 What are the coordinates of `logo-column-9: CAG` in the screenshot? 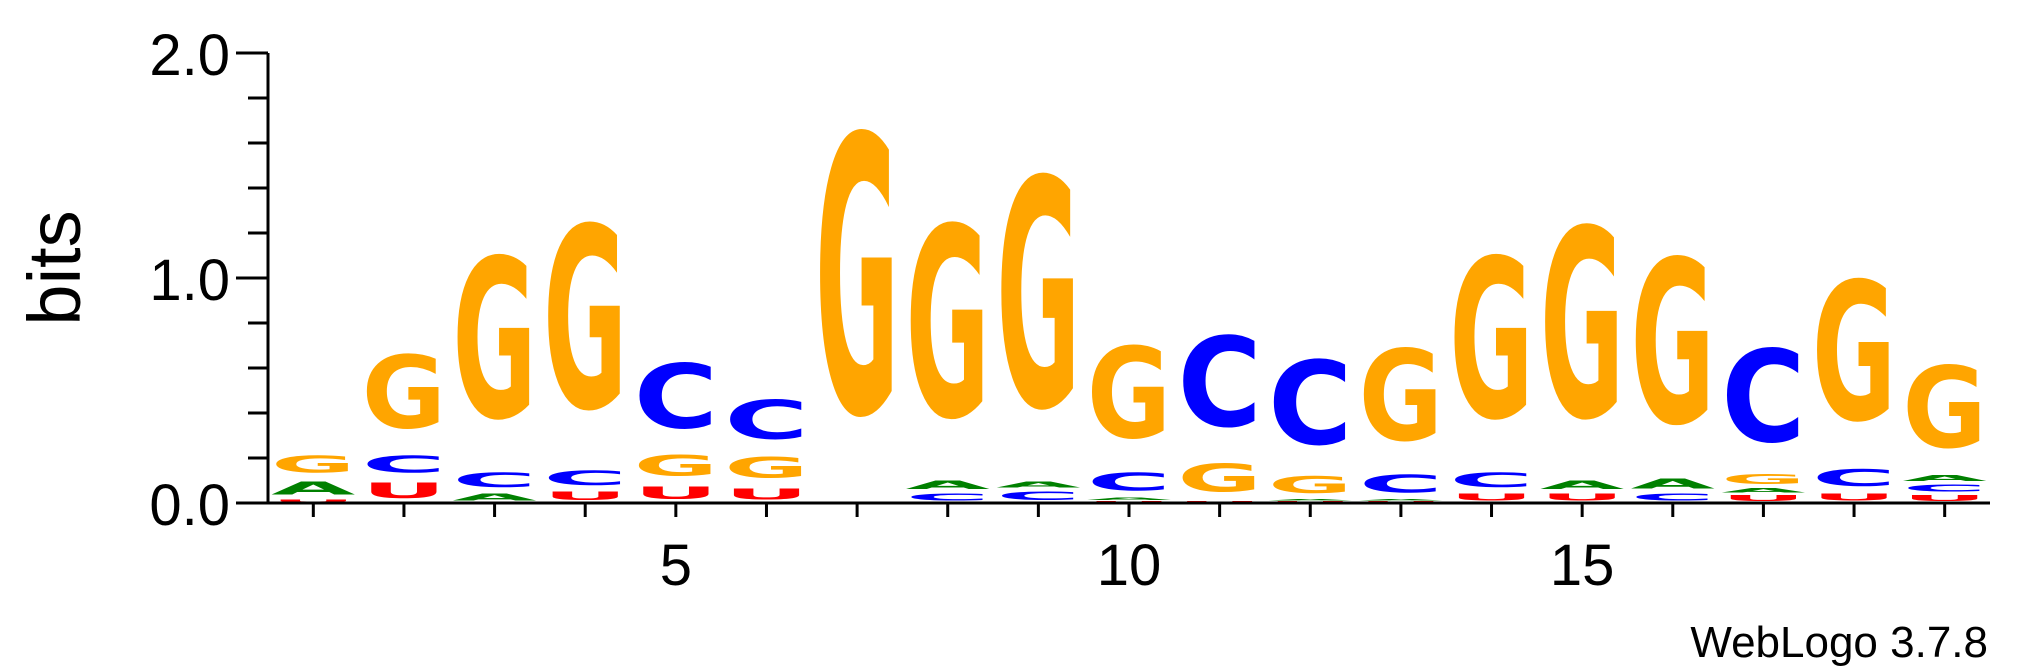 It's located at (1038, 309).